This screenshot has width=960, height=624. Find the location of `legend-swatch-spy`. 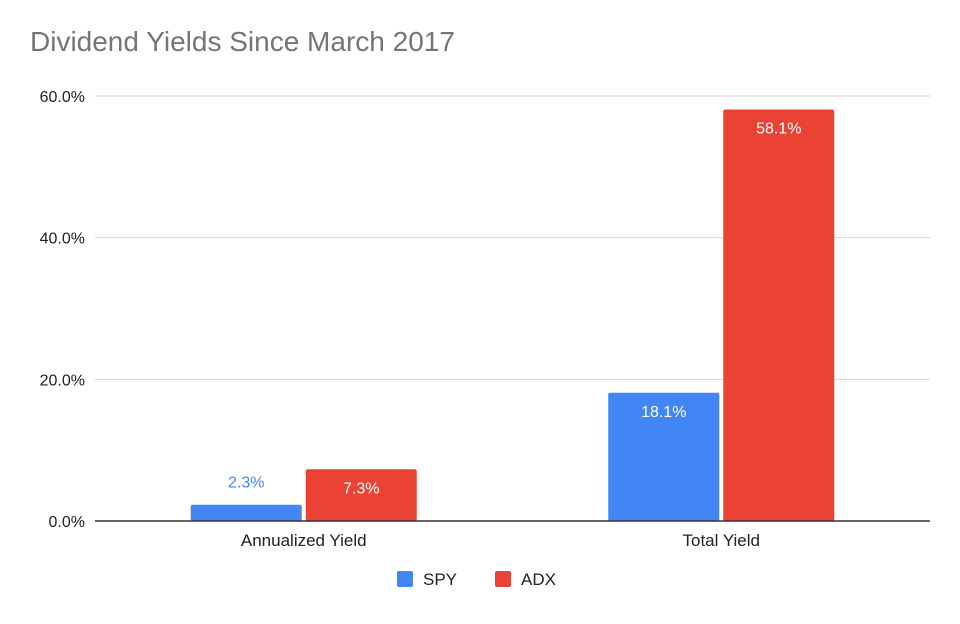

legend-swatch-spy is located at coordinates (405, 579).